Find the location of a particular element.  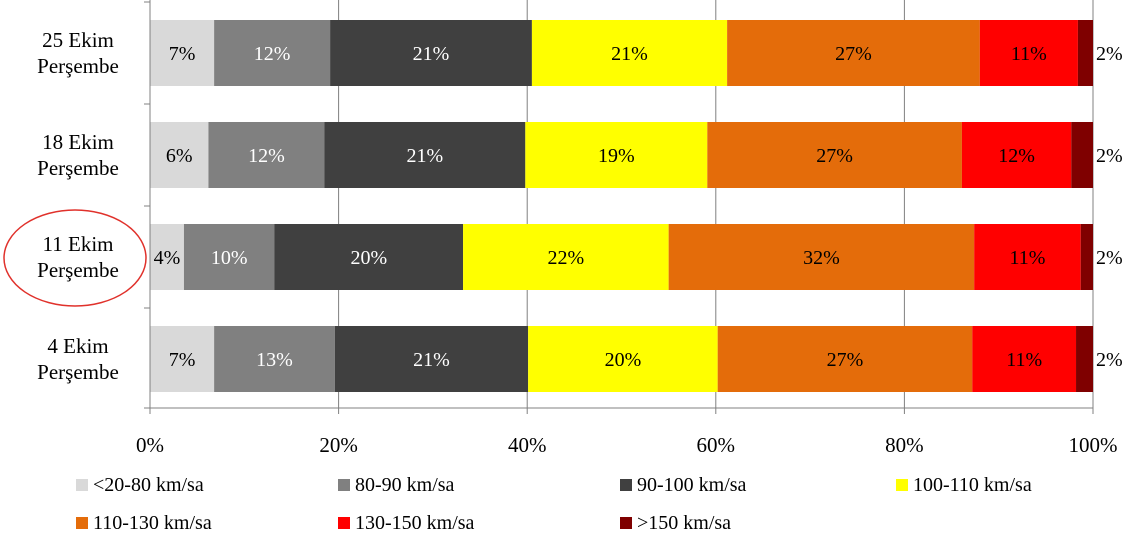

data-label: 6% is located at coordinates (179, 156).